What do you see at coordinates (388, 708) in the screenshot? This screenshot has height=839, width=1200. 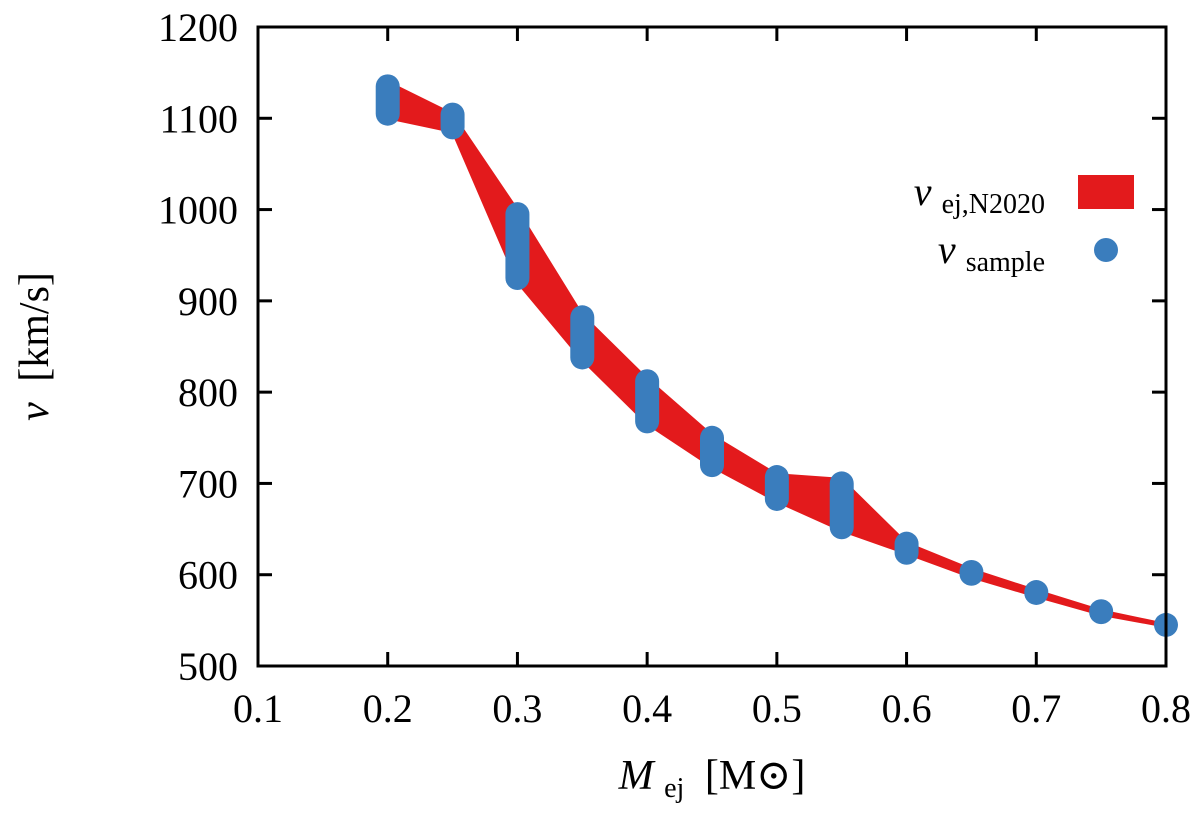 I see `x-tick-label-1: 0.2` at bounding box center [388, 708].